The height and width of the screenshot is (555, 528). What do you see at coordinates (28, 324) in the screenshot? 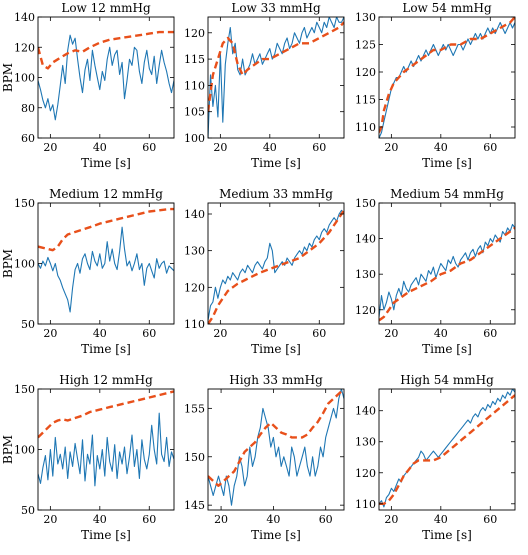
I see `y-tick-label: 50` at bounding box center [28, 324].